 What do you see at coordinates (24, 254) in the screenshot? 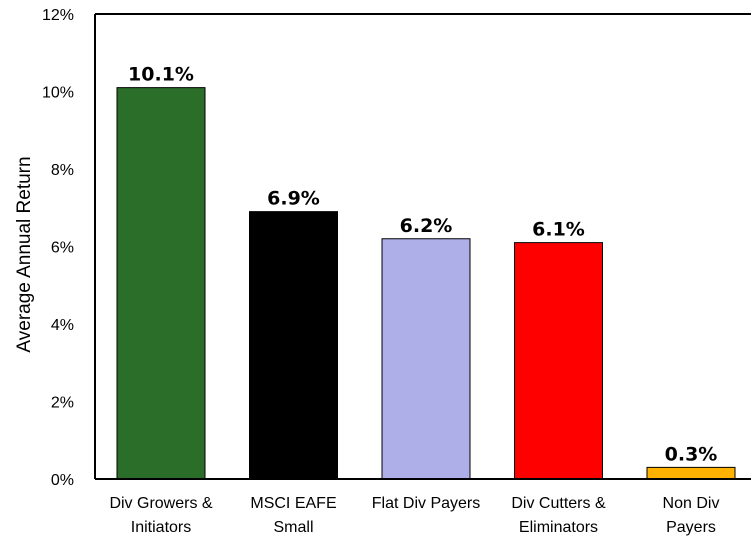
I see `y-axis-title: Average Annual Return` at bounding box center [24, 254].